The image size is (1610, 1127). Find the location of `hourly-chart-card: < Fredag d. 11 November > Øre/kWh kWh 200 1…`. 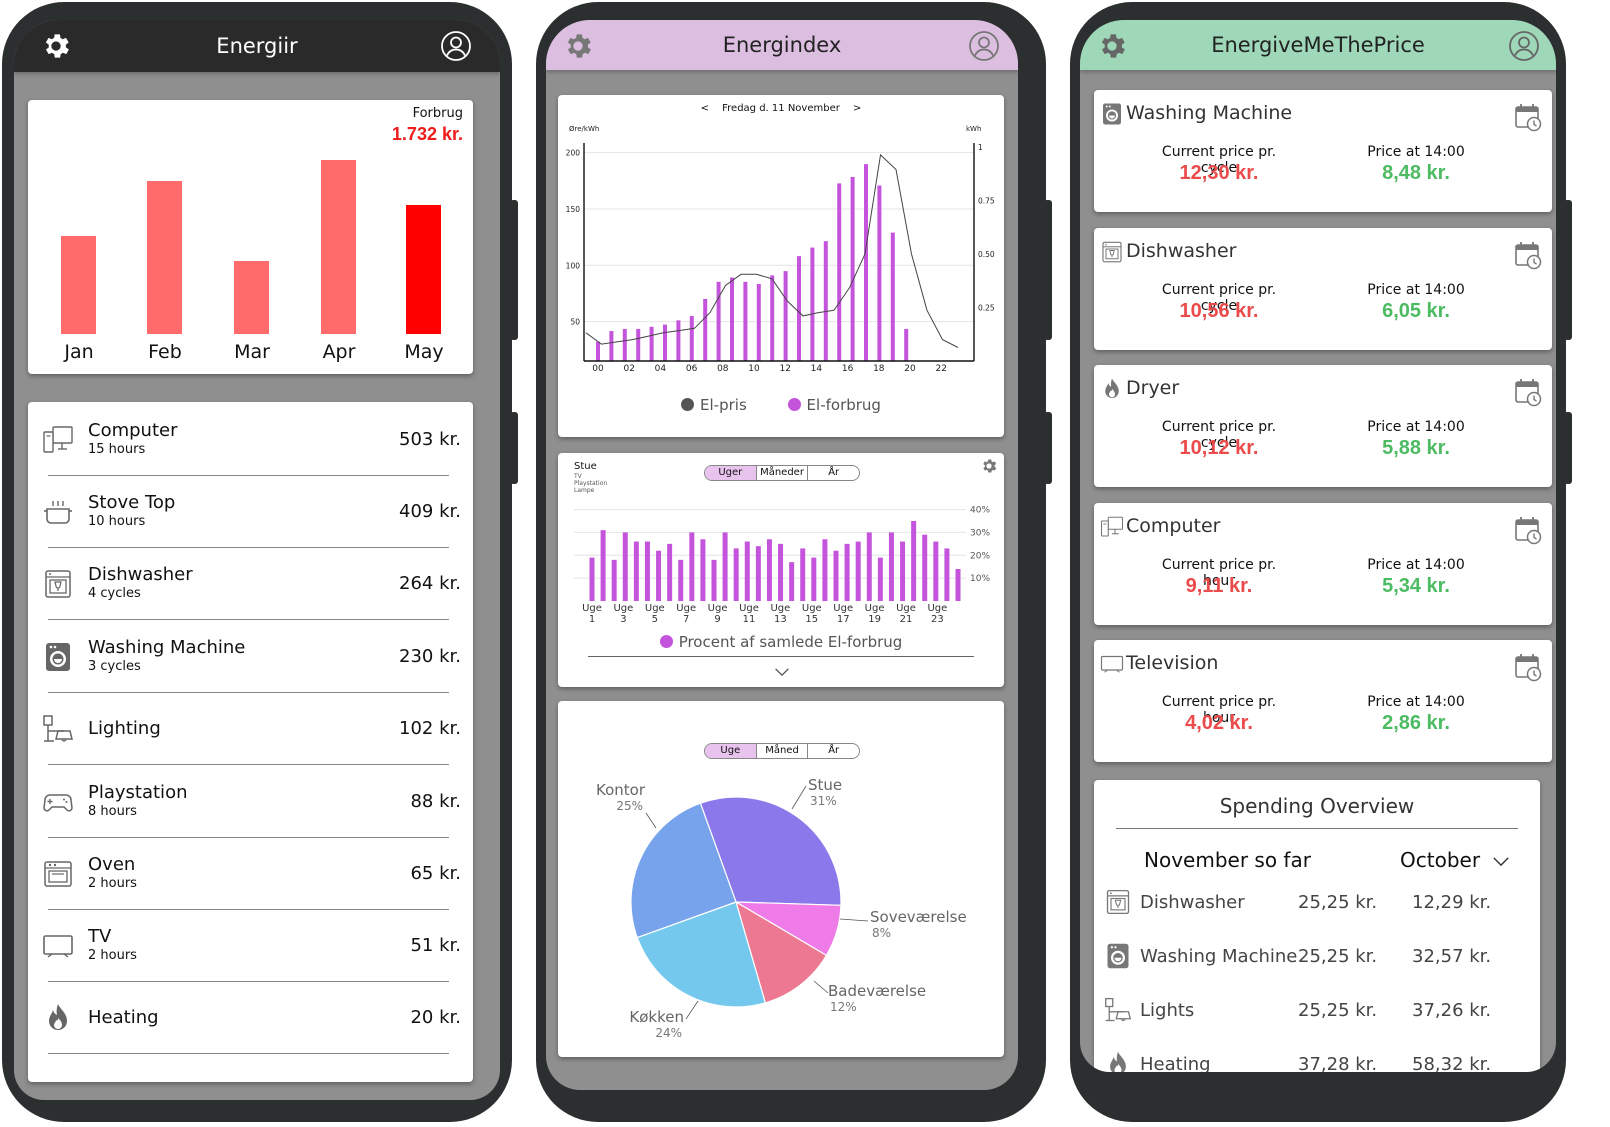

hourly-chart-card: < Fredag d. 11 November > Øre/kWh kWh 200 1… is located at coordinates (781, 266).